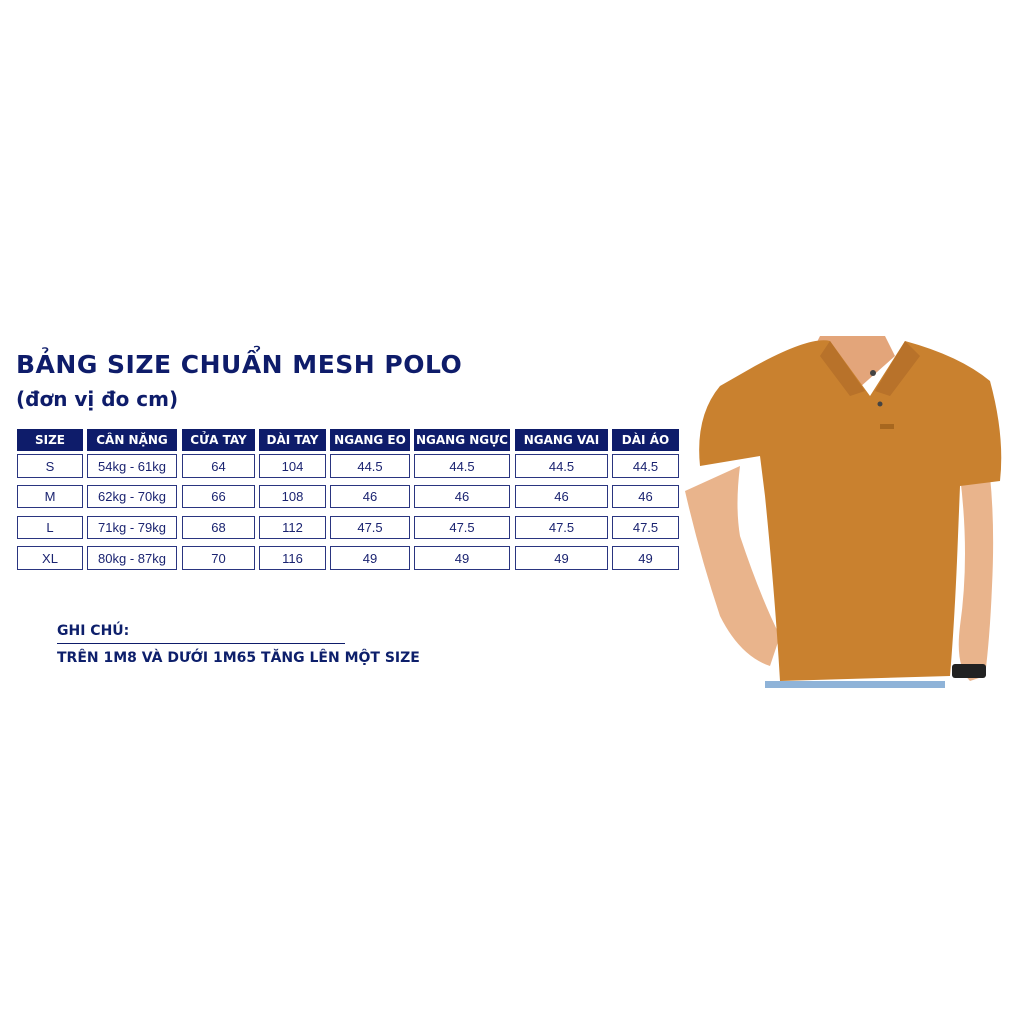 The image size is (1024, 1024). What do you see at coordinates (50, 466) in the screenshot?
I see `cell-size: S` at bounding box center [50, 466].